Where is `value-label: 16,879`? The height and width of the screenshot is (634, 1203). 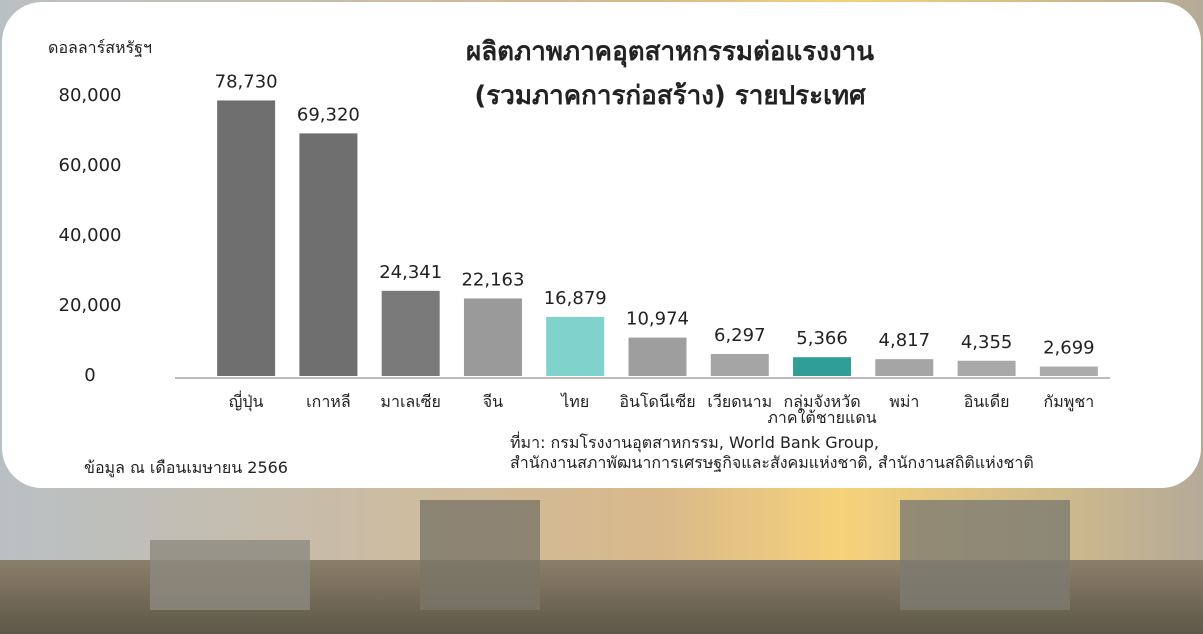 value-label: 16,879 is located at coordinates (575, 298).